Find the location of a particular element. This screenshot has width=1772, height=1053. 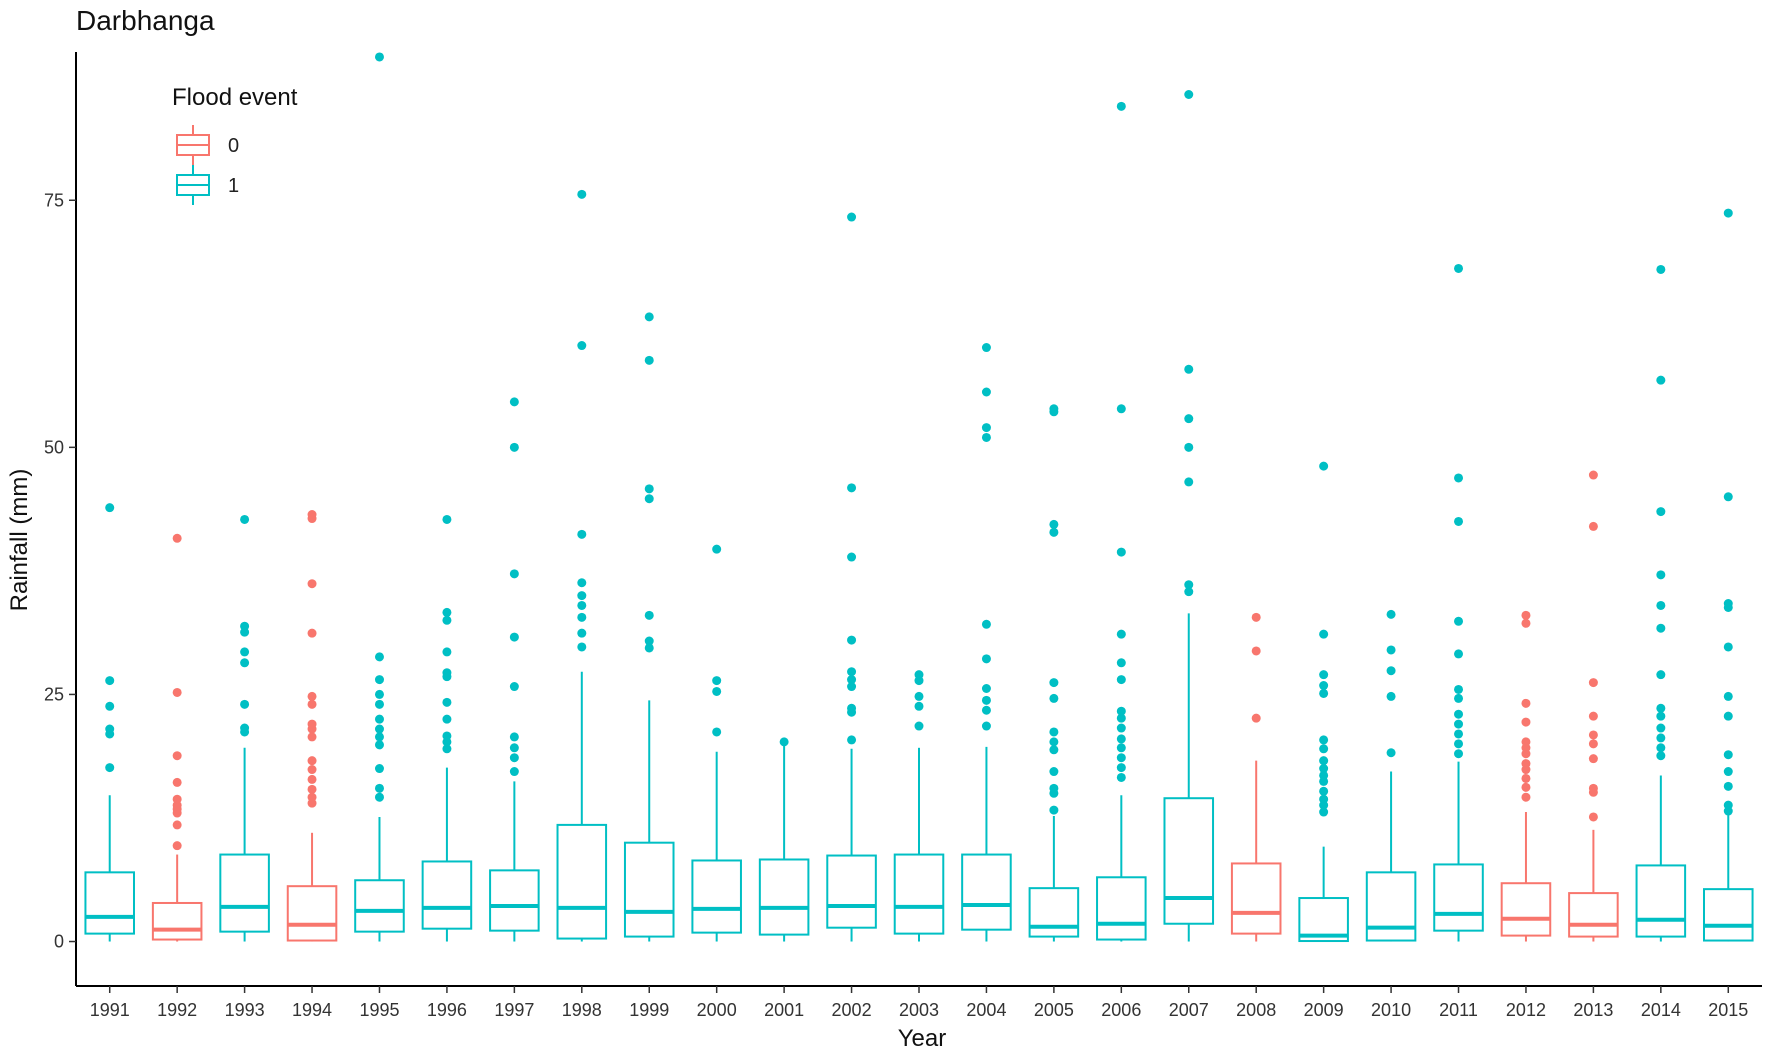

y-tick-label: 0 is located at coordinates (59, 942).